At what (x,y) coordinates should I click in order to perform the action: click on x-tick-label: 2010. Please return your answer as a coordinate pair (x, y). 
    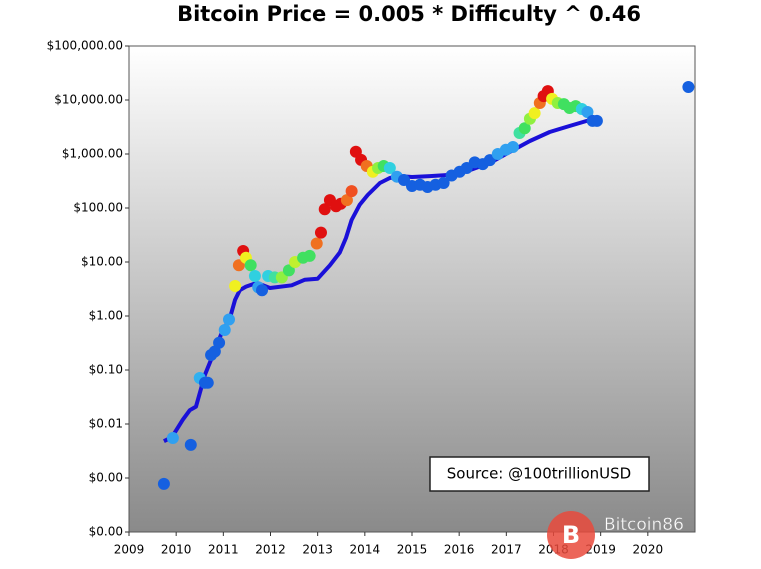
    Looking at the image, I should click on (176, 550).